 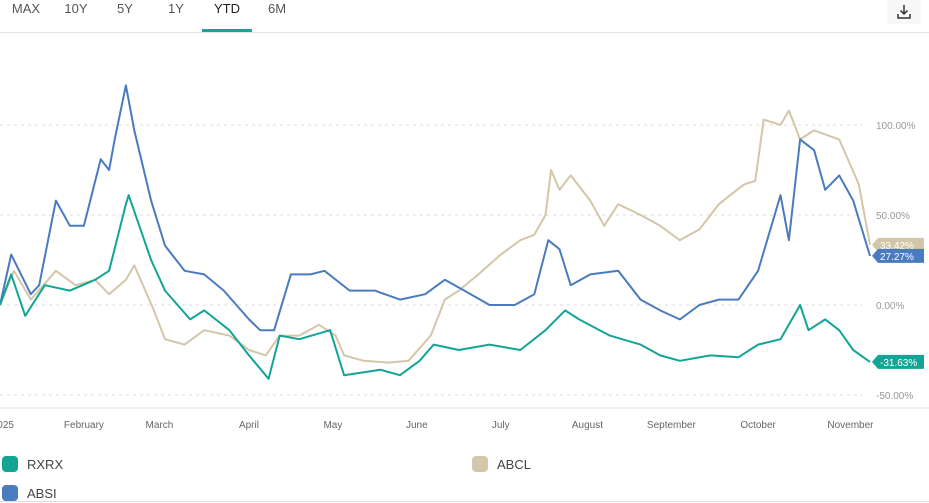 What do you see at coordinates (84, 425) in the screenshot?
I see `x-tick-label: February` at bounding box center [84, 425].